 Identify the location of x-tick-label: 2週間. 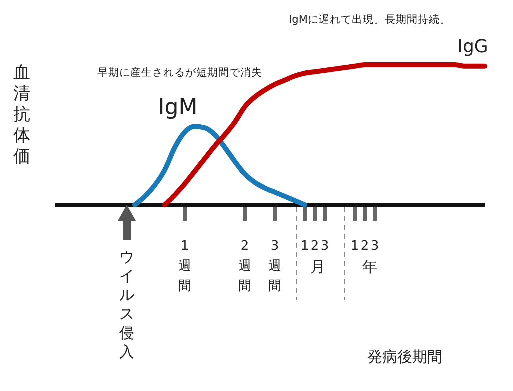
(245, 266).